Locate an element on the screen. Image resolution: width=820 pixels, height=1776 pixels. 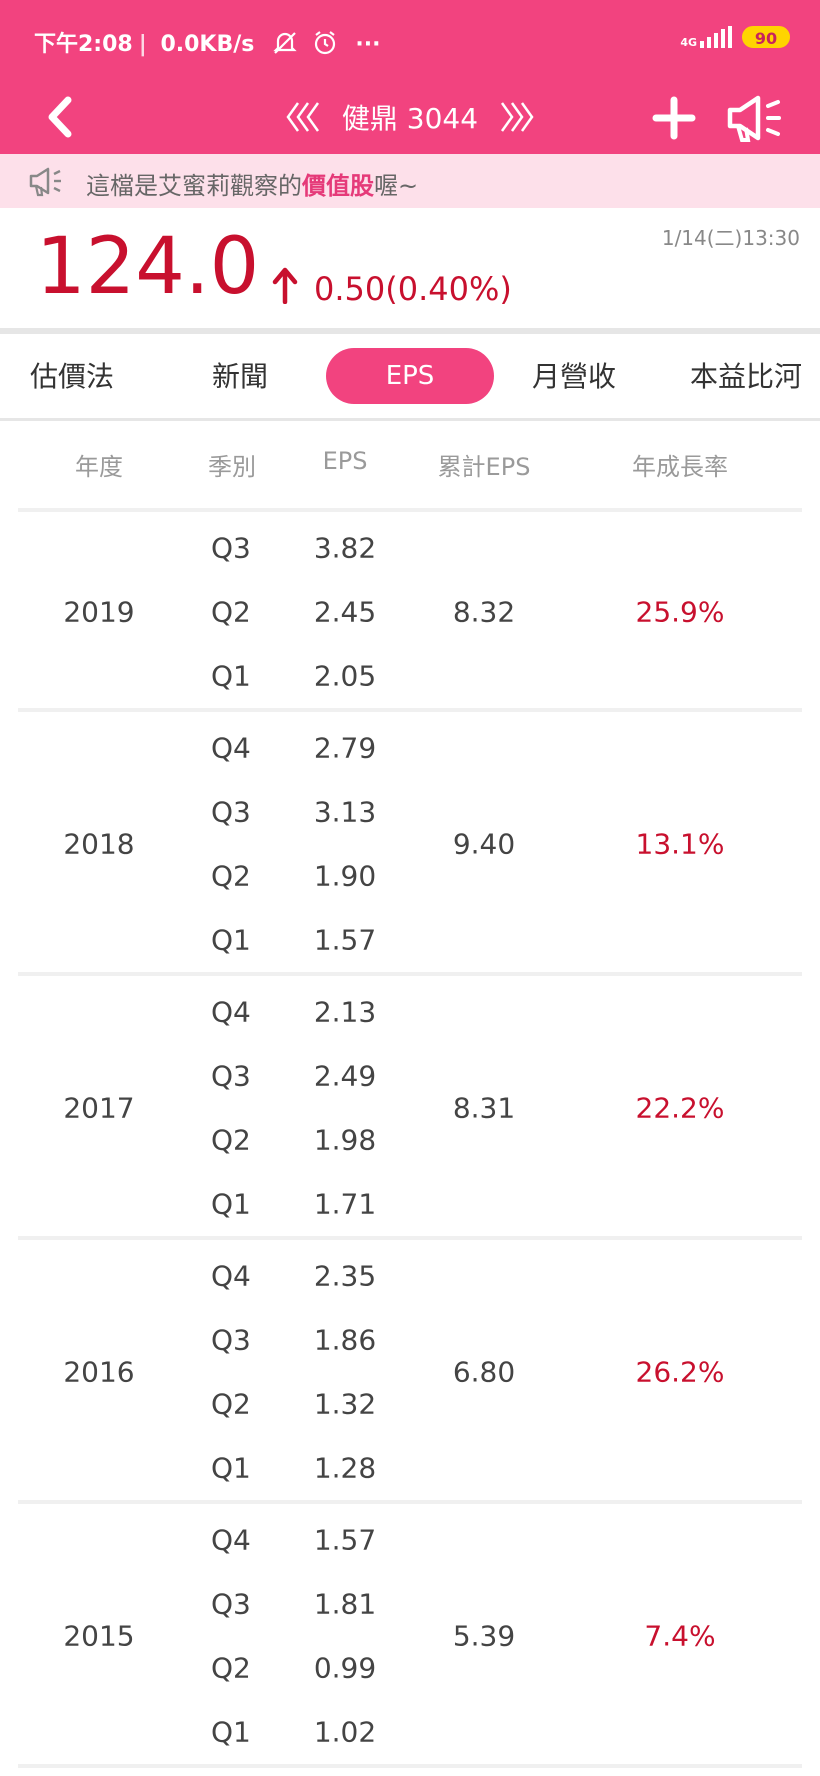
growth-cell: 26.2% is located at coordinates (680, 1372).